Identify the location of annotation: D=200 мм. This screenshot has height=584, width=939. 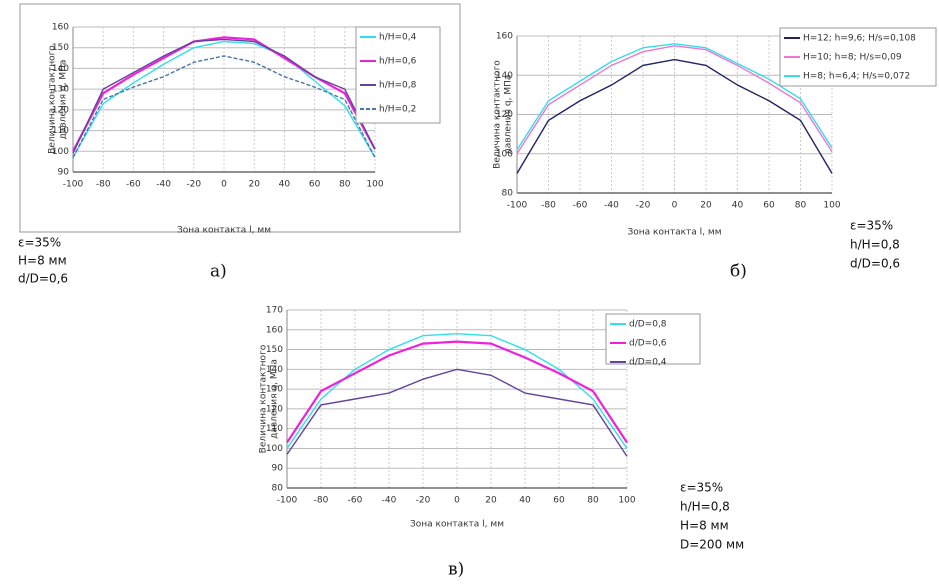
(712, 545).